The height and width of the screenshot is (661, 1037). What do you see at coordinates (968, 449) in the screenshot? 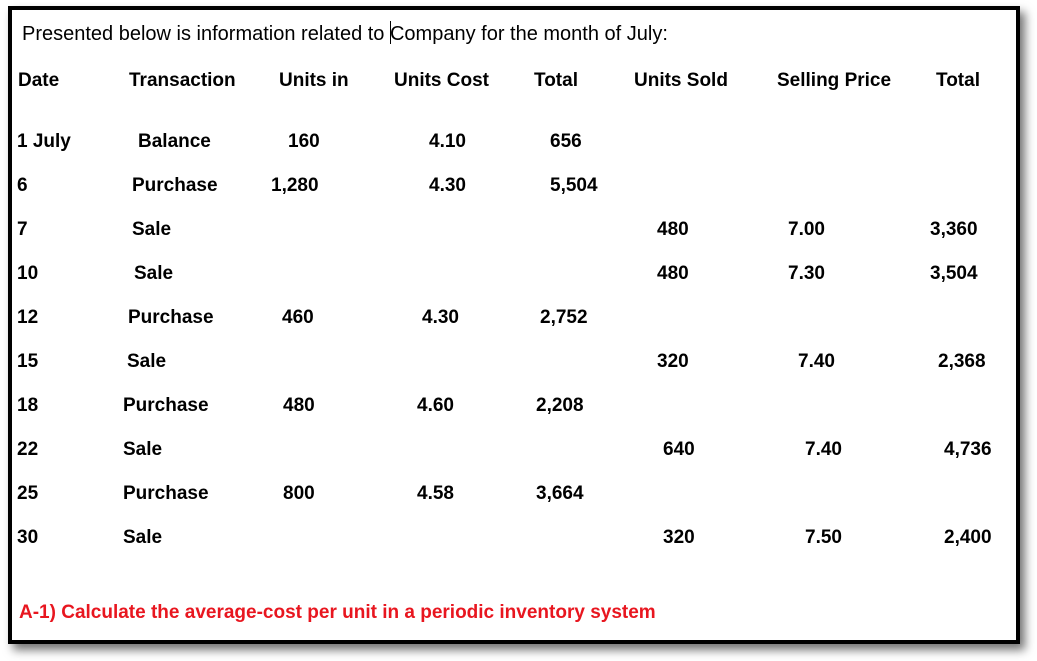
I see `total-sales-cell: 4,736` at bounding box center [968, 449].